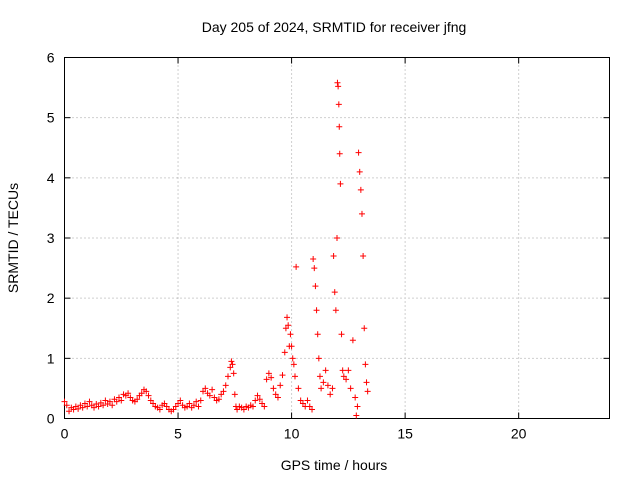 This screenshot has width=640, height=480. Describe the element at coordinates (51, 238) in the screenshot. I see `y-tick-label: 3` at that location.